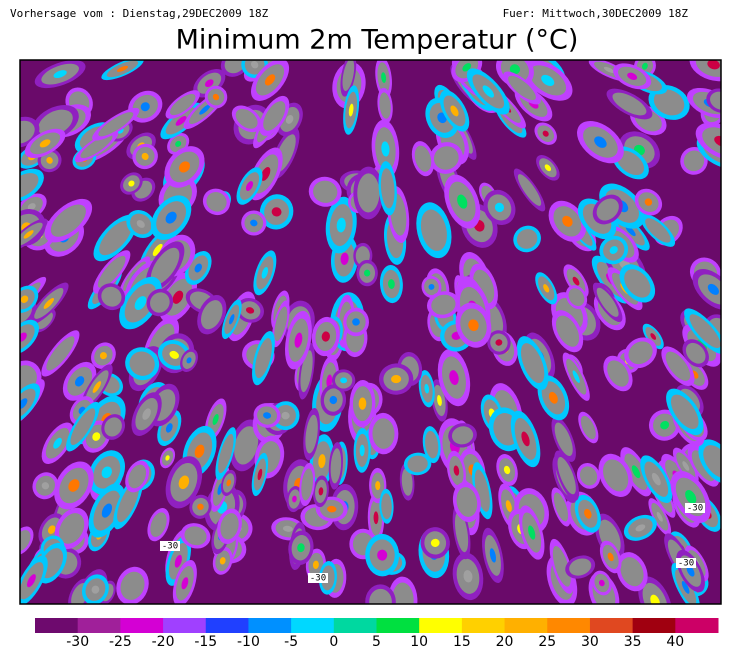 The image size is (745, 660). Describe the element at coordinates (686, 564) in the screenshot. I see `contour-label: -30` at that location.